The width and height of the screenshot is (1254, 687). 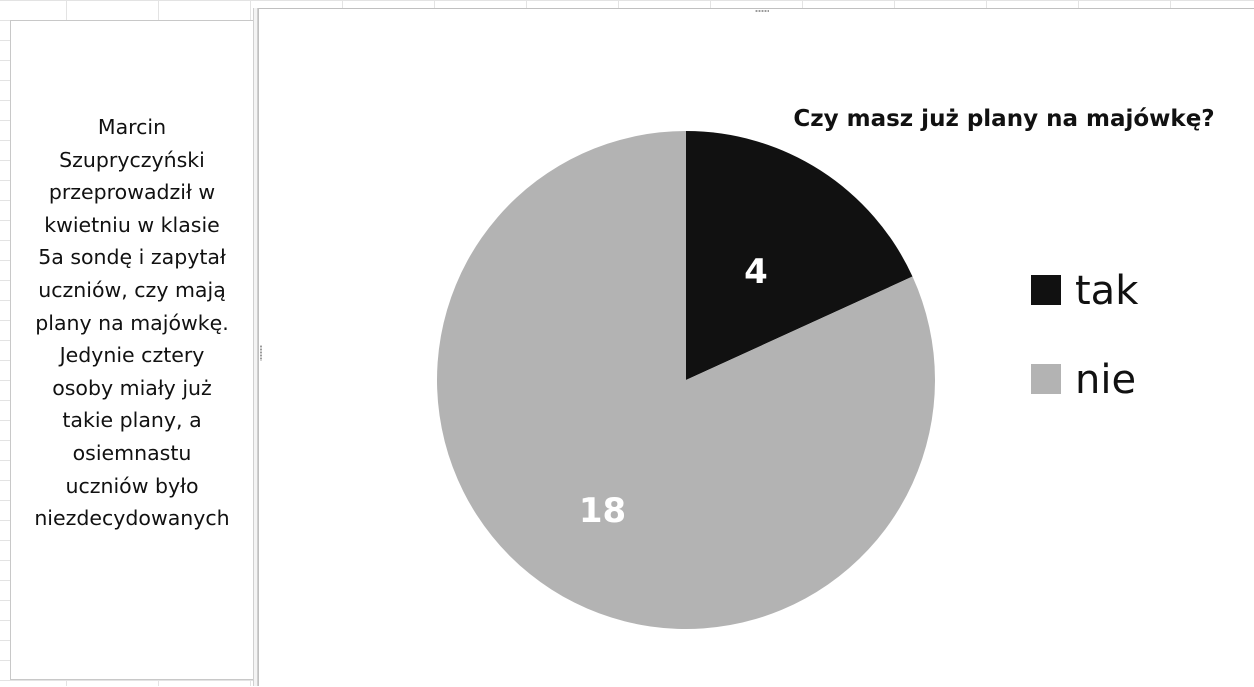 What do you see at coordinates (132, 387) in the screenshot?
I see `description-line: osoby miały już` at bounding box center [132, 387].